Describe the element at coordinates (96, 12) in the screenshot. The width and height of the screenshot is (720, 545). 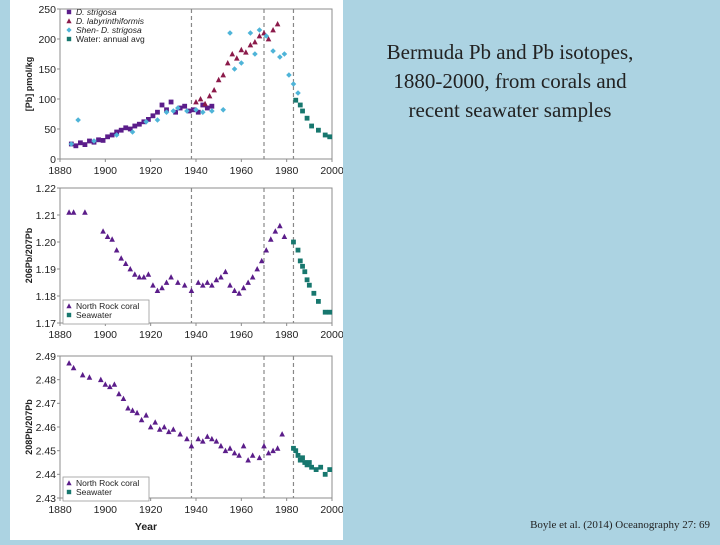
I see `chart-1-legend-label: D. strigosa` at that location.